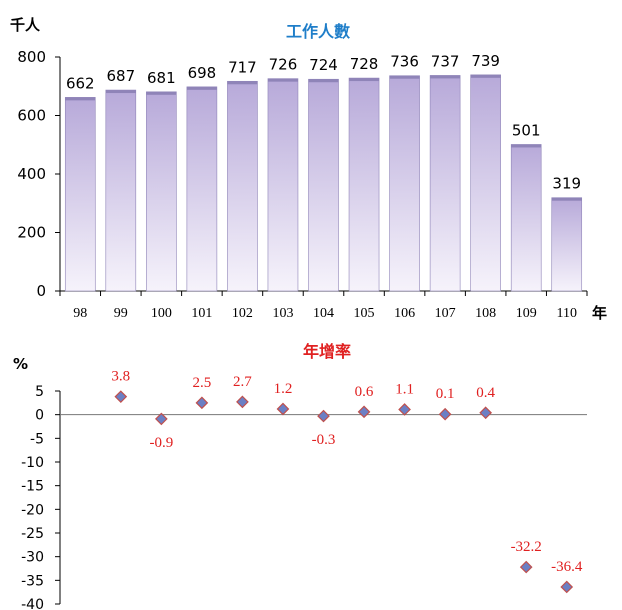 The image size is (622, 610). What do you see at coordinates (31, 174) in the screenshot?
I see `bar-y-tick-label: 400` at bounding box center [31, 174].